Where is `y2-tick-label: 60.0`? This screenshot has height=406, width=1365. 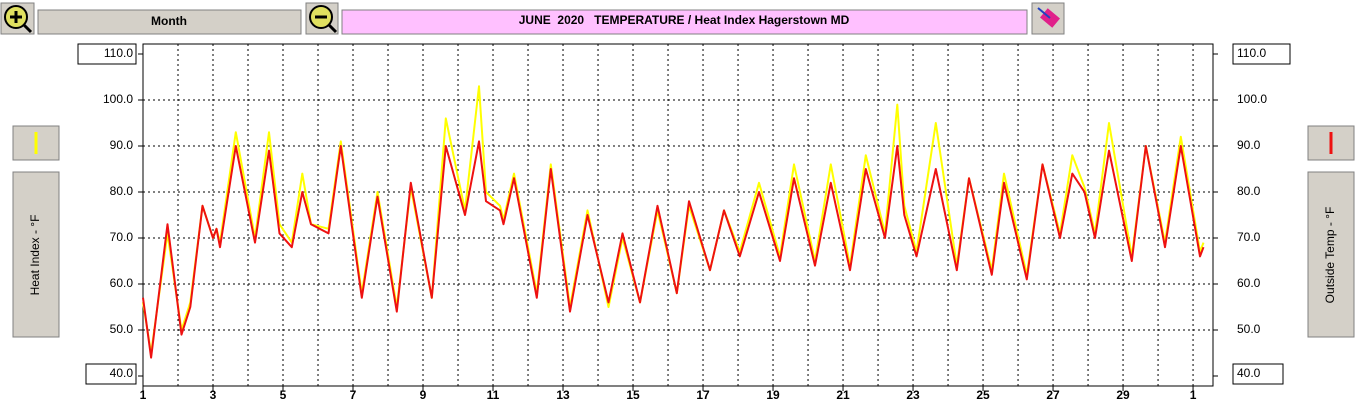 y2-tick-label: 60.0 is located at coordinates (1249, 283).